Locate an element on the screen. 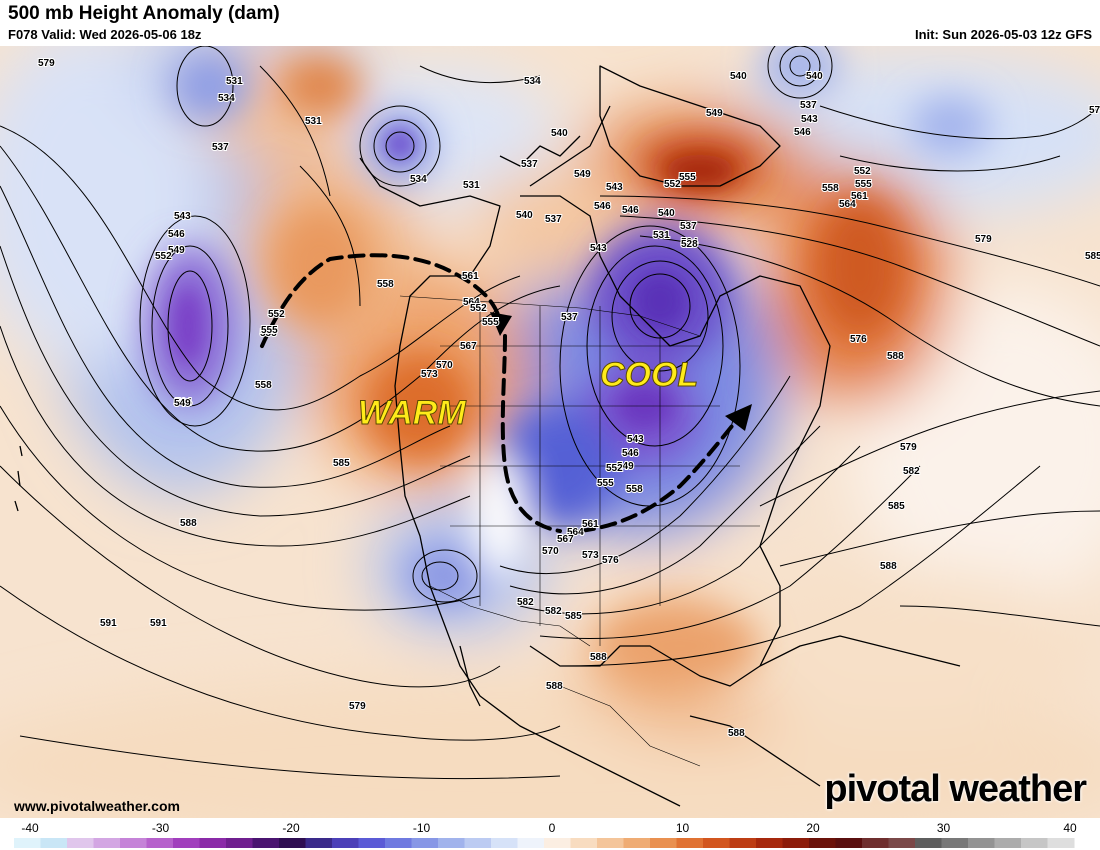  init-time: Init: Sun 2026-05-03 12z GFS is located at coordinates (1003, 34).